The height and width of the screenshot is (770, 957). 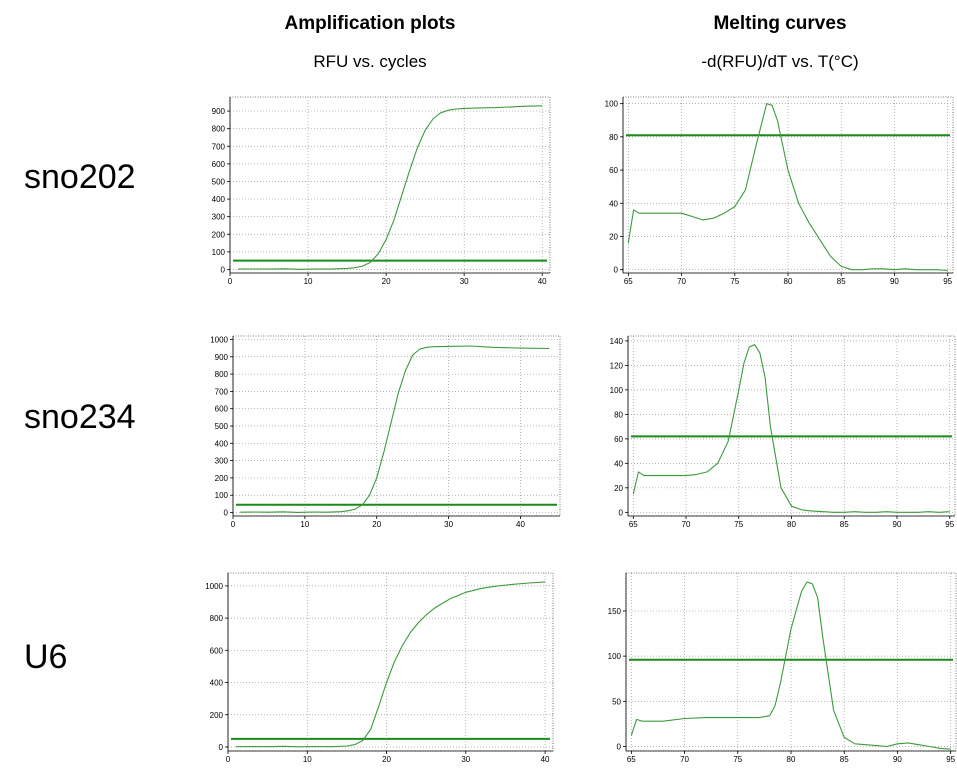 What do you see at coordinates (370, 61) in the screenshot?
I see `column-subtitle-amplification: RFU vs. cycles` at bounding box center [370, 61].